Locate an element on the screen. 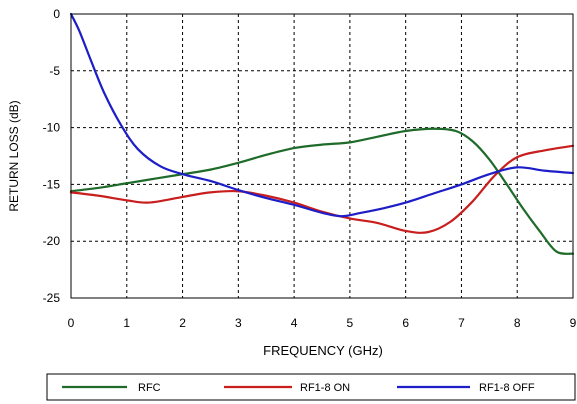 The image size is (577, 404). y-tick-label: -25 is located at coordinates (52, 298).